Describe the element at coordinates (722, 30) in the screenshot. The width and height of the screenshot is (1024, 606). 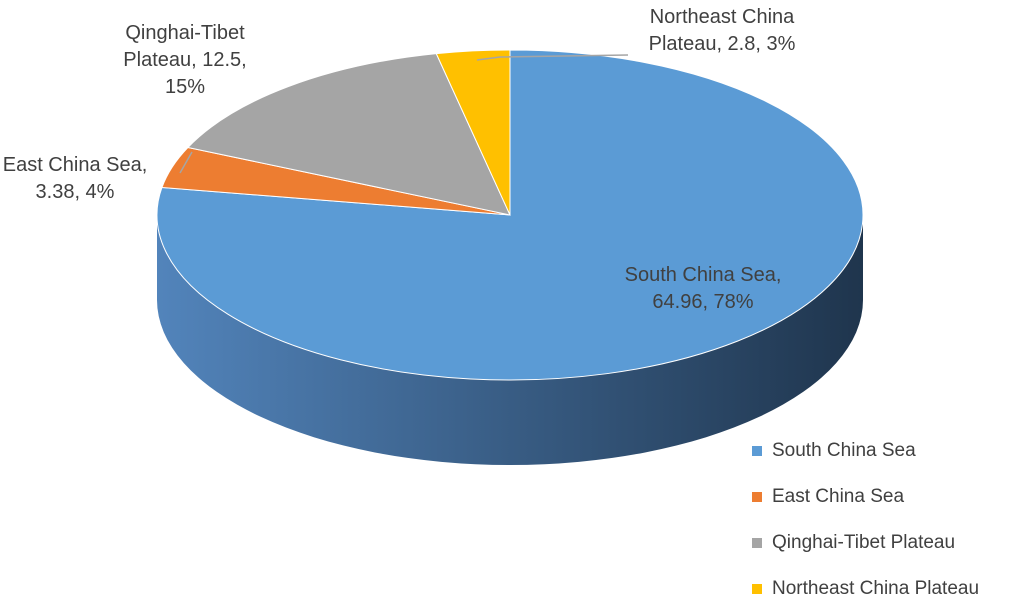
I see `data-label: Northeast China Plateau, 2.8, 3%` at that location.